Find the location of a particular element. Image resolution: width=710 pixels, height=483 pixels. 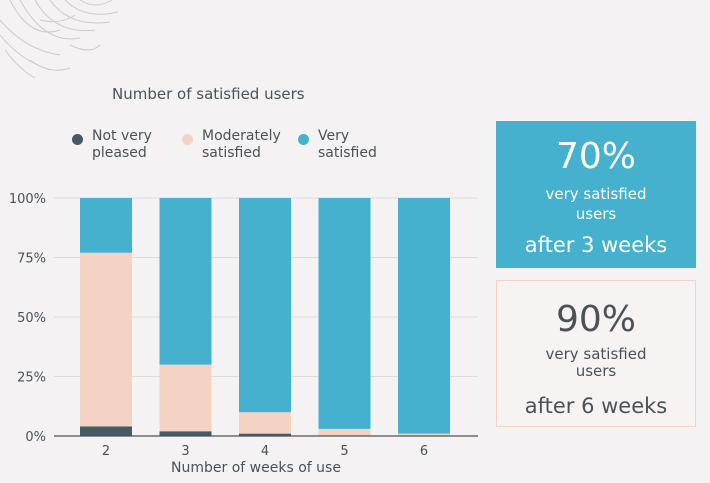

flower-illustration-icon is located at coordinates (59, 39).